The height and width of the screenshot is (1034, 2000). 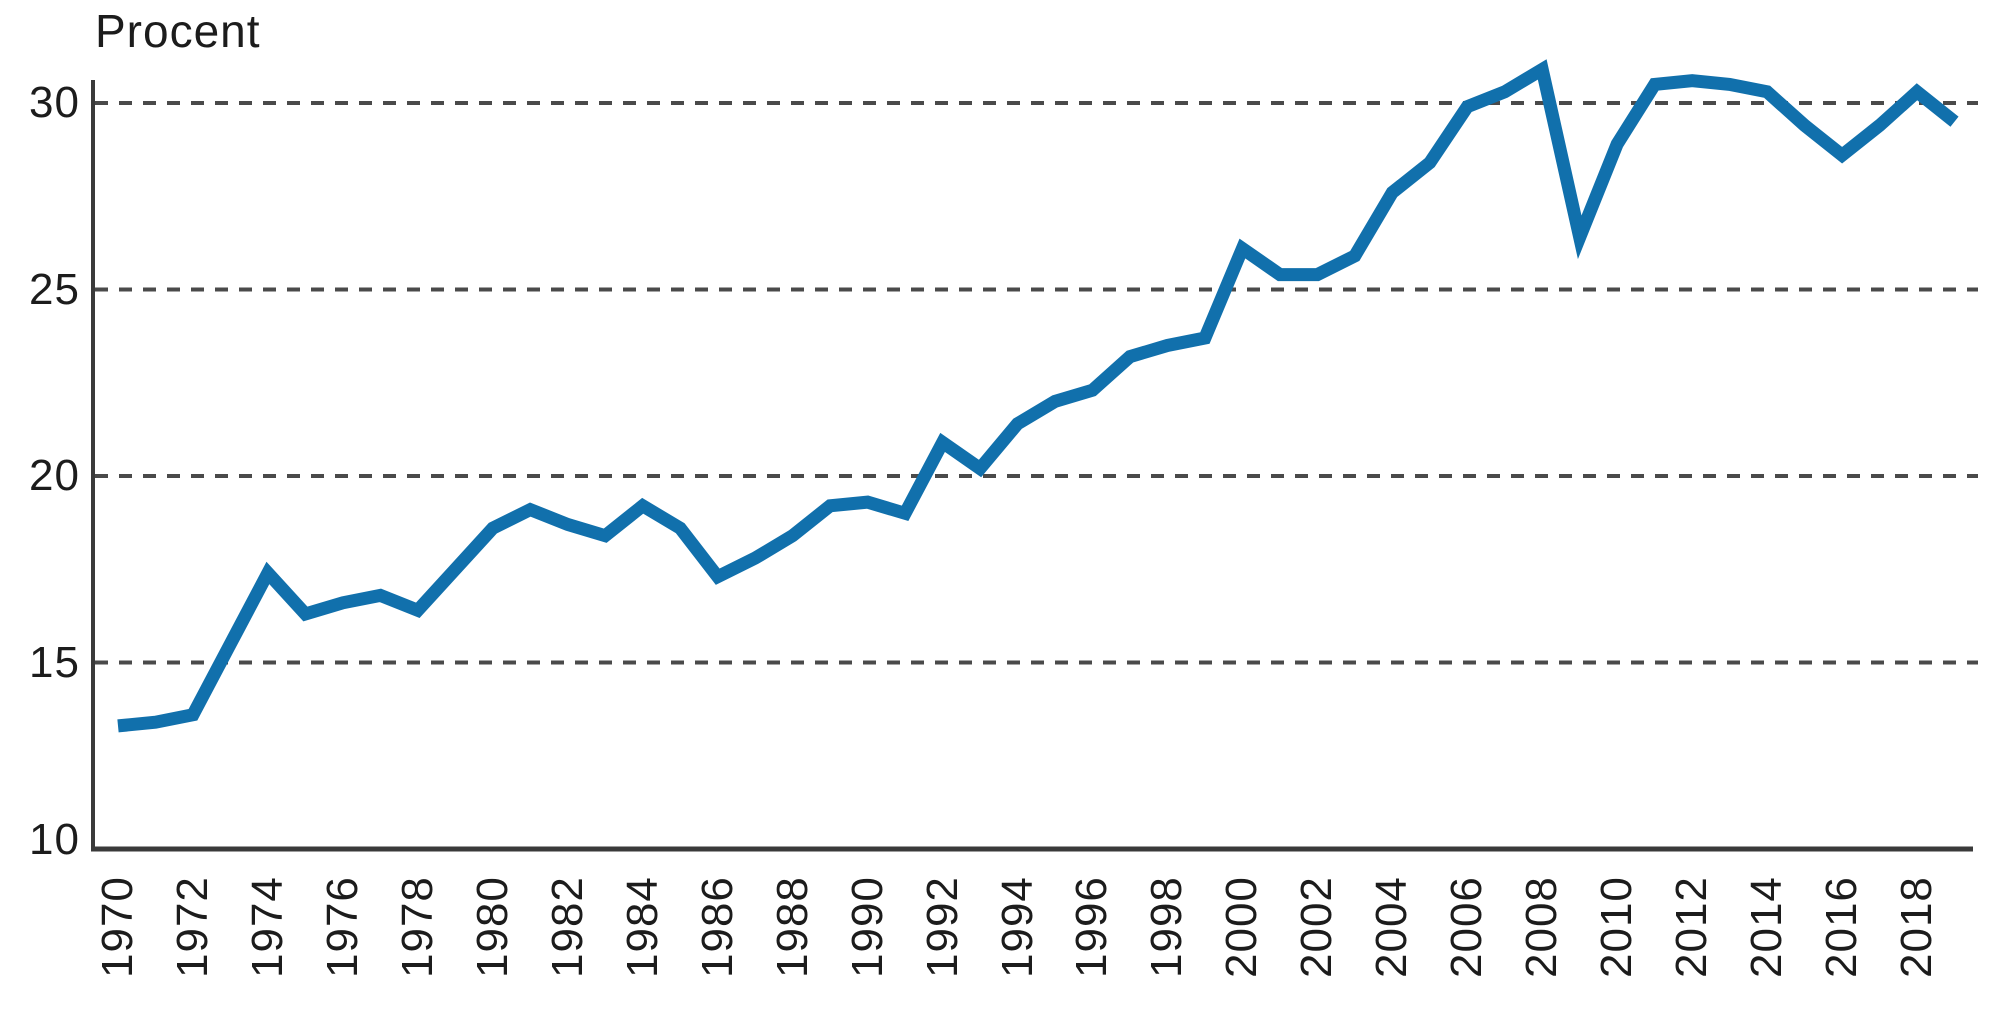 I want to click on x-tick-label-2000: 2000, so click(x=1242, y=927).